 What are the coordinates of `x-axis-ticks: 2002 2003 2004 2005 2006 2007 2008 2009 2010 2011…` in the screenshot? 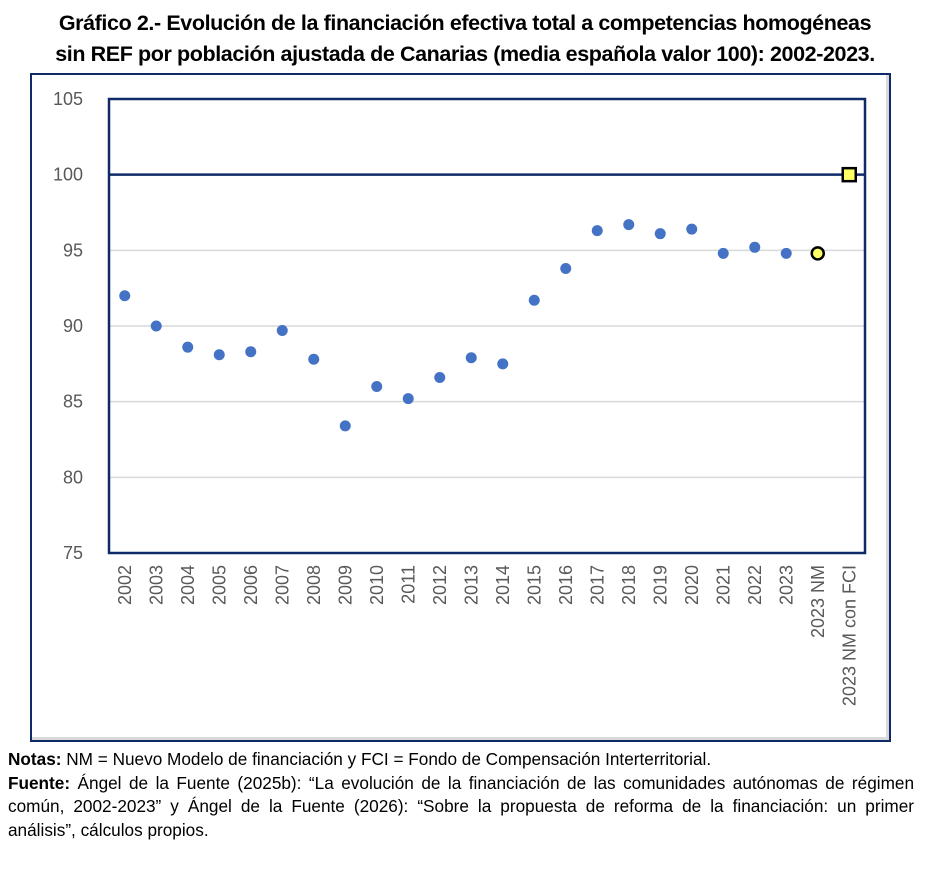 It's located at (487, 635).